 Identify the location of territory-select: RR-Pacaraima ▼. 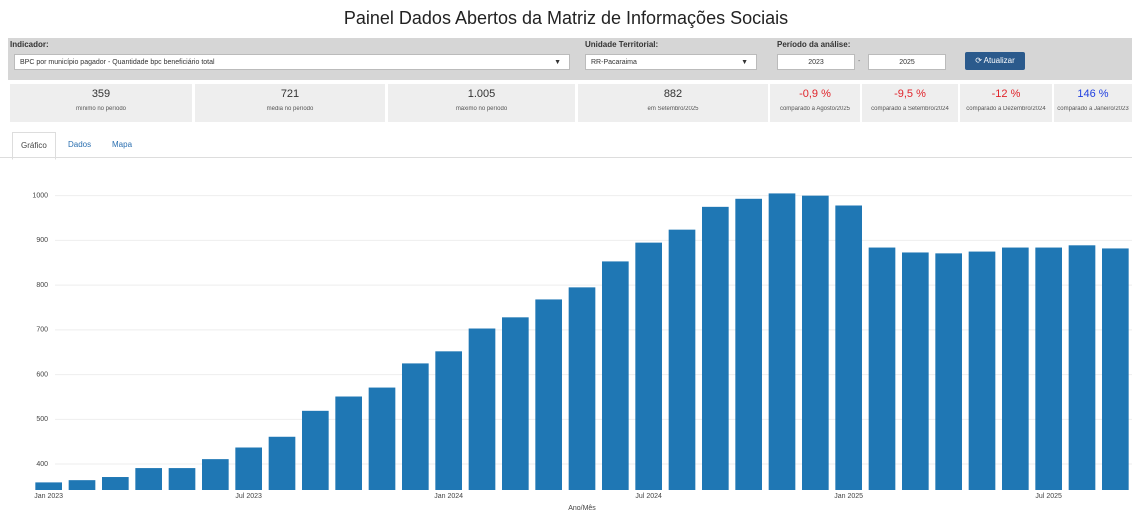
(671, 62).